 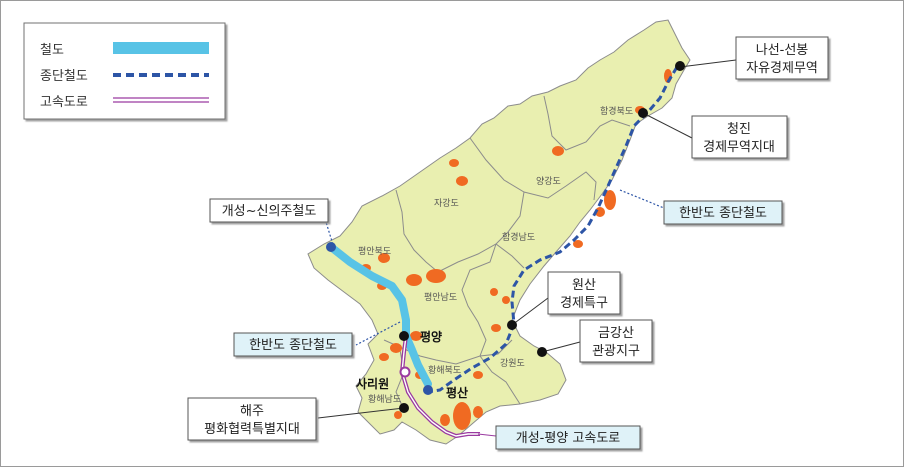 I want to click on legend-label-trunk: 종단철도, so click(x=64, y=76).